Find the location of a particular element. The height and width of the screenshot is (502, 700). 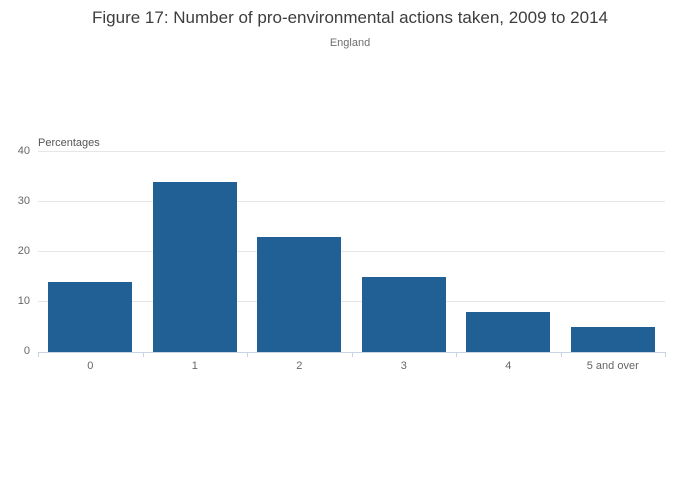

chart-subtitle: England is located at coordinates (350, 43).